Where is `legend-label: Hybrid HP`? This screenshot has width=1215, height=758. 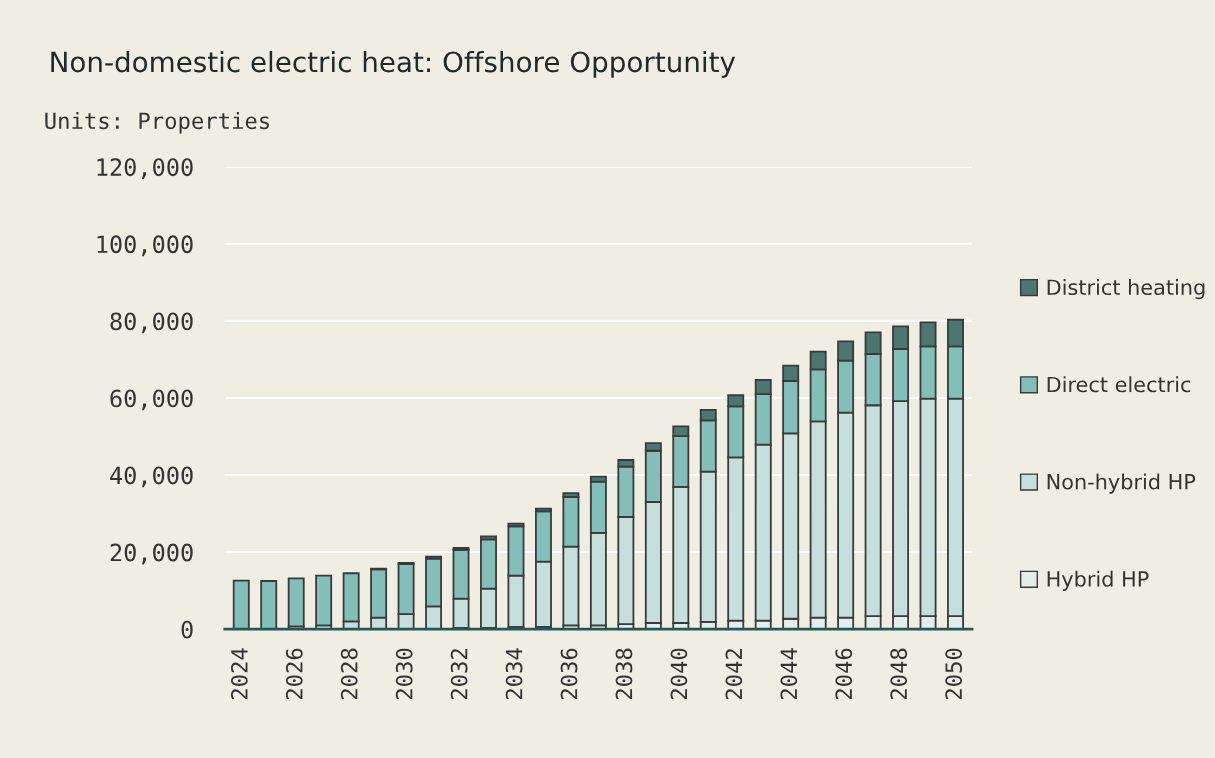 legend-label: Hybrid HP is located at coordinates (1098, 580).